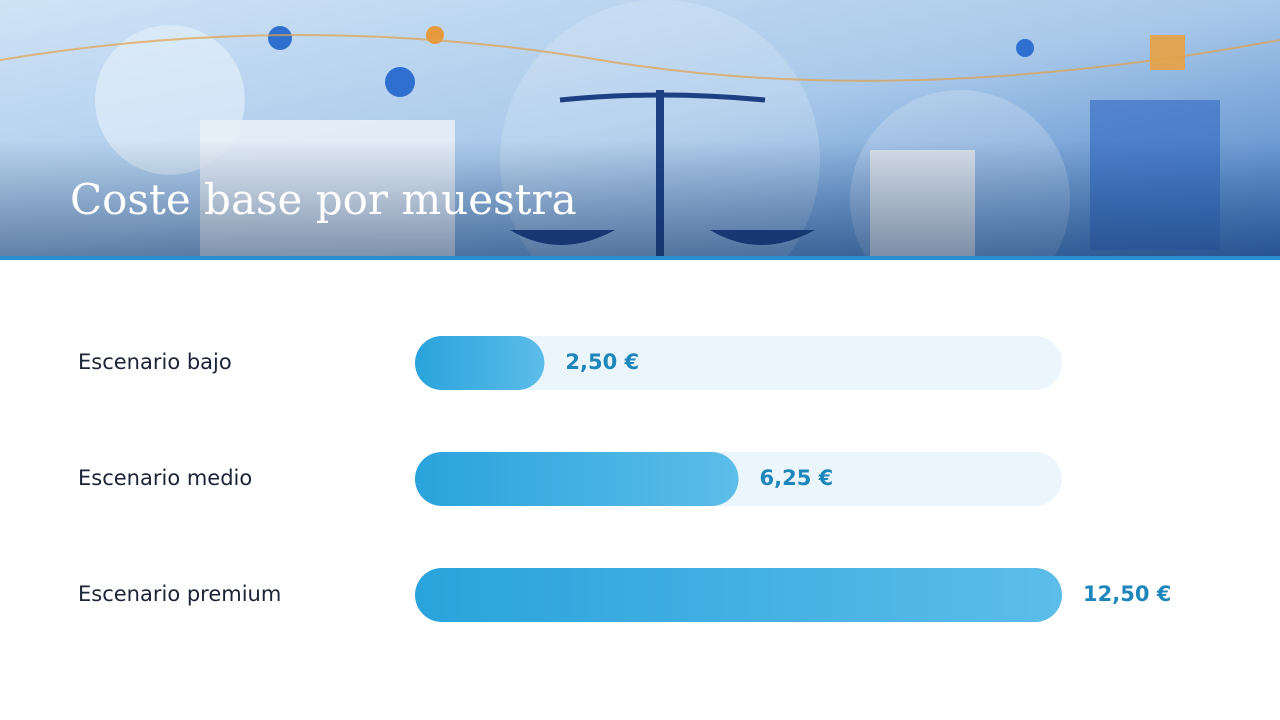 The width and height of the screenshot is (1280, 720). Describe the element at coordinates (165, 478) in the screenshot. I see `category-label: Escenario medio` at that location.